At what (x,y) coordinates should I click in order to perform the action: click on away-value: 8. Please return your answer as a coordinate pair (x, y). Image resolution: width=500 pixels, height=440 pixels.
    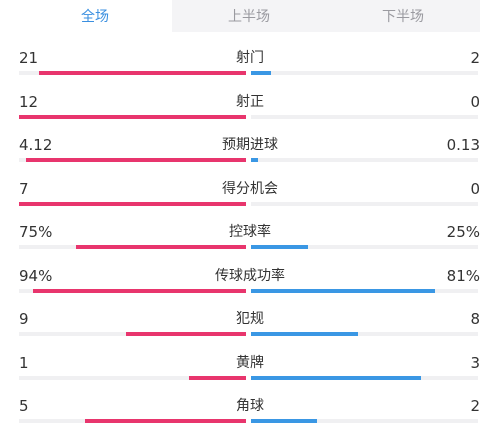
    Looking at the image, I should click on (475, 319).